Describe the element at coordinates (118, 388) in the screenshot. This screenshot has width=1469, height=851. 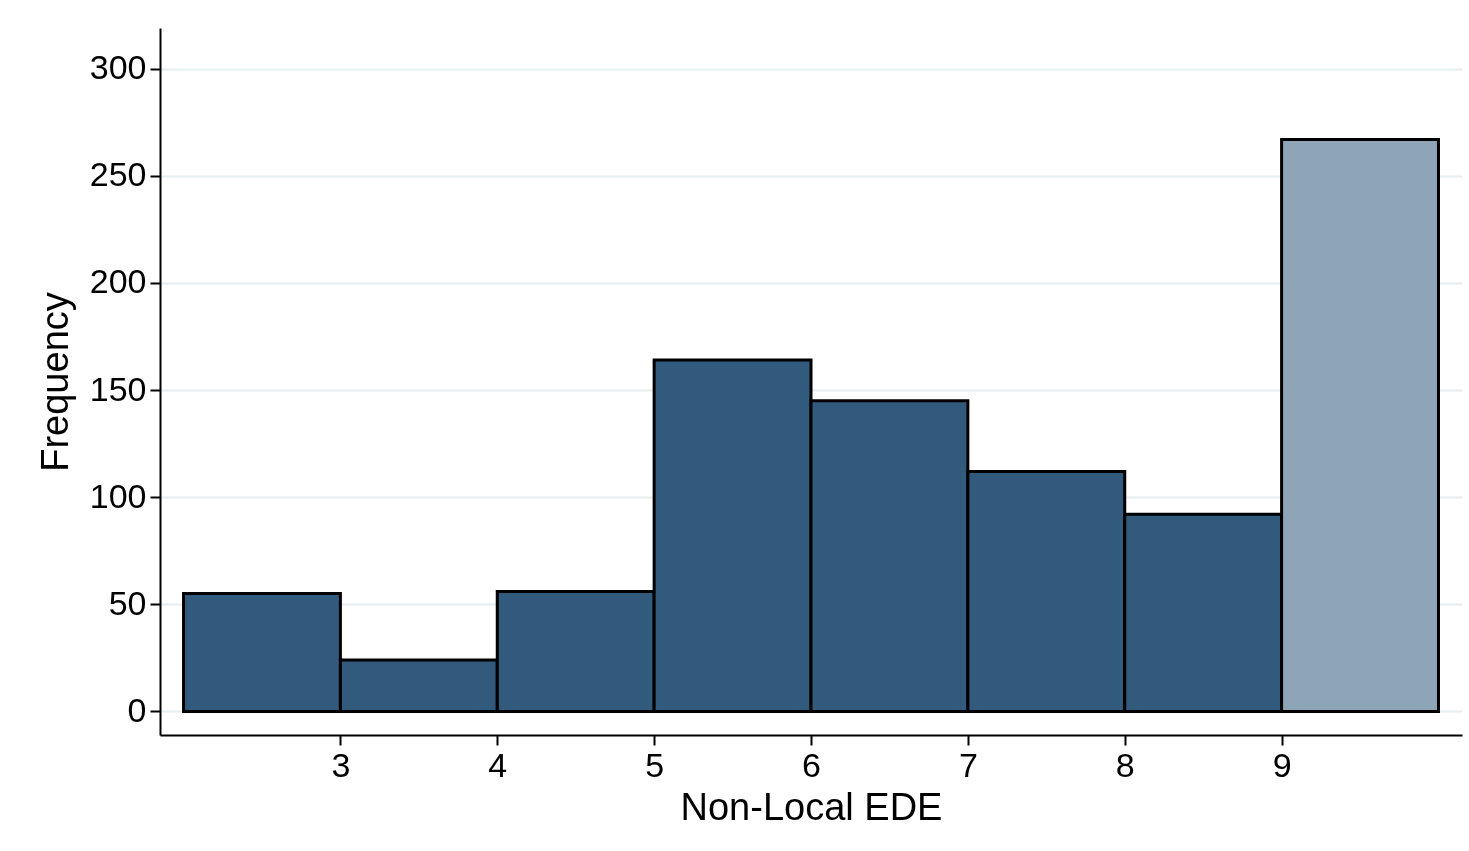
I see `y-tick-label: 150` at that location.